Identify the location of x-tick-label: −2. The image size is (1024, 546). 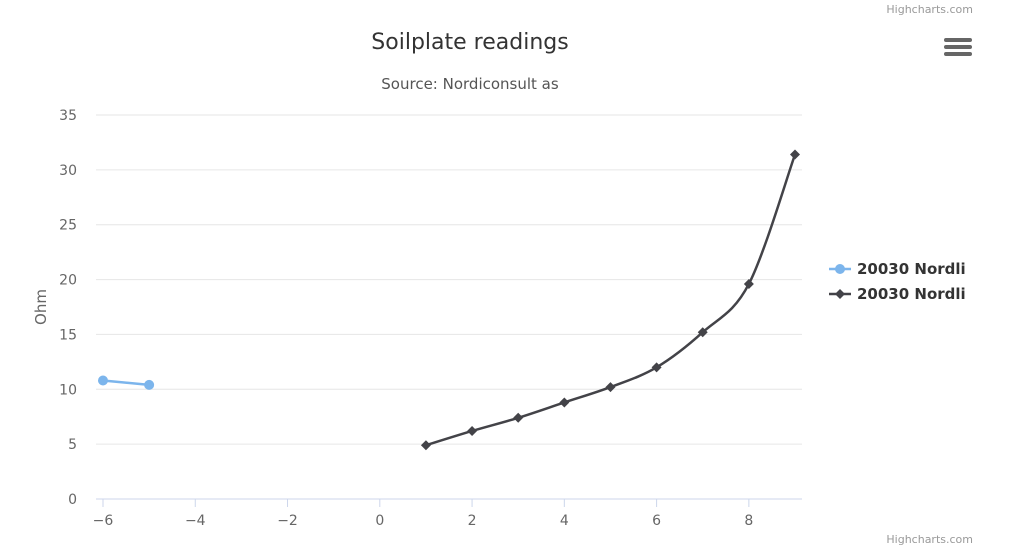
(287, 521).